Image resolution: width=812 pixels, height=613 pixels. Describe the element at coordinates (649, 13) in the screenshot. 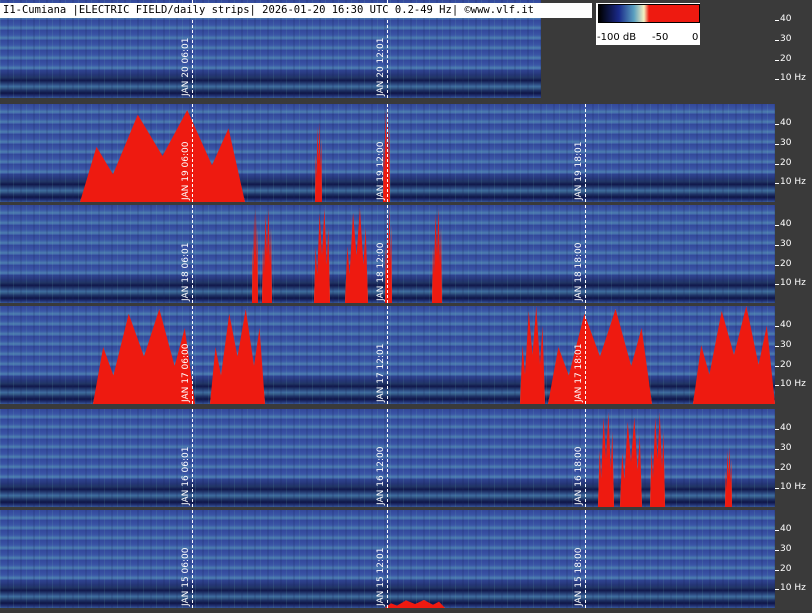

I see `colorbar` at that location.